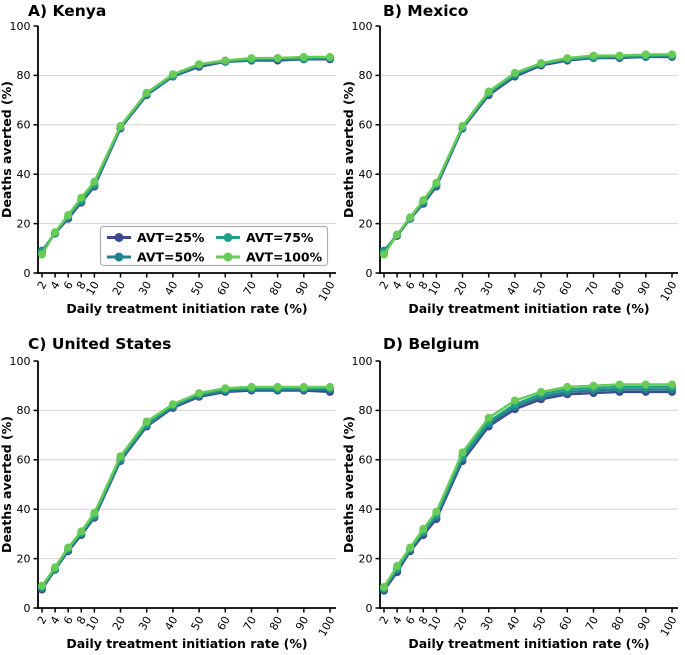 The height and width of the screenshot is (655, 685). I want to click on legend-label: AVT=25%, so click(171, 237).